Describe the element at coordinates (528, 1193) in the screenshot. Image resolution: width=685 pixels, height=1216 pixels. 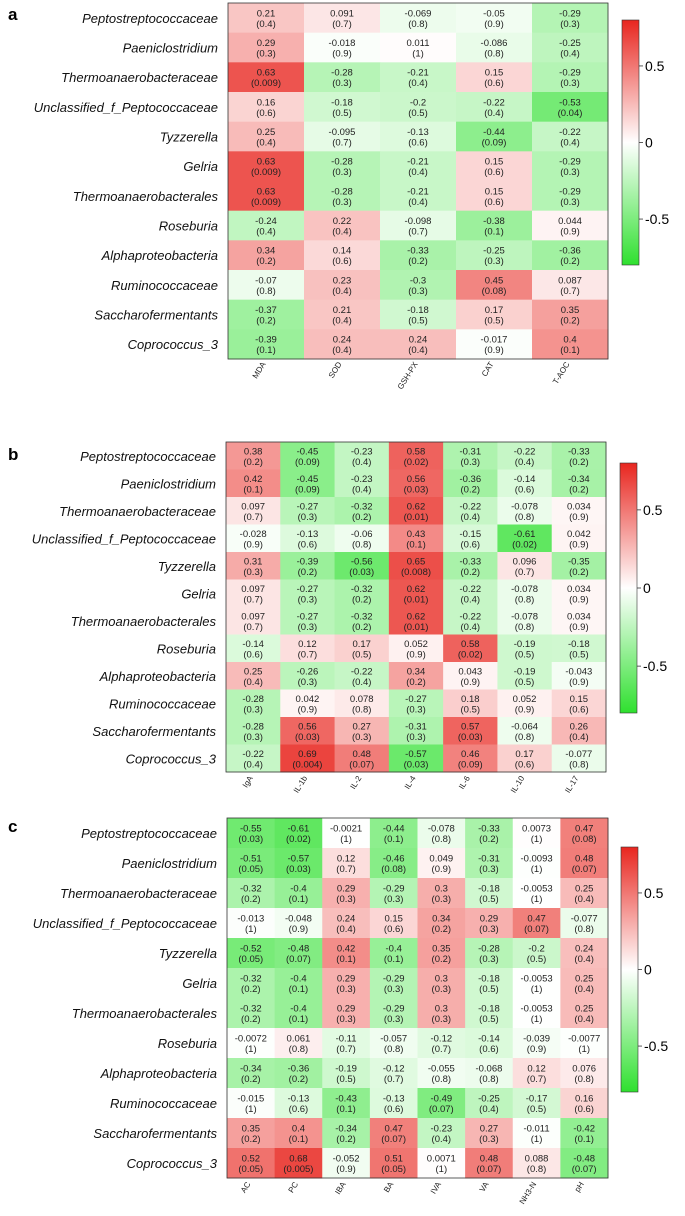
I see `column-label: NH3-N` at that location.